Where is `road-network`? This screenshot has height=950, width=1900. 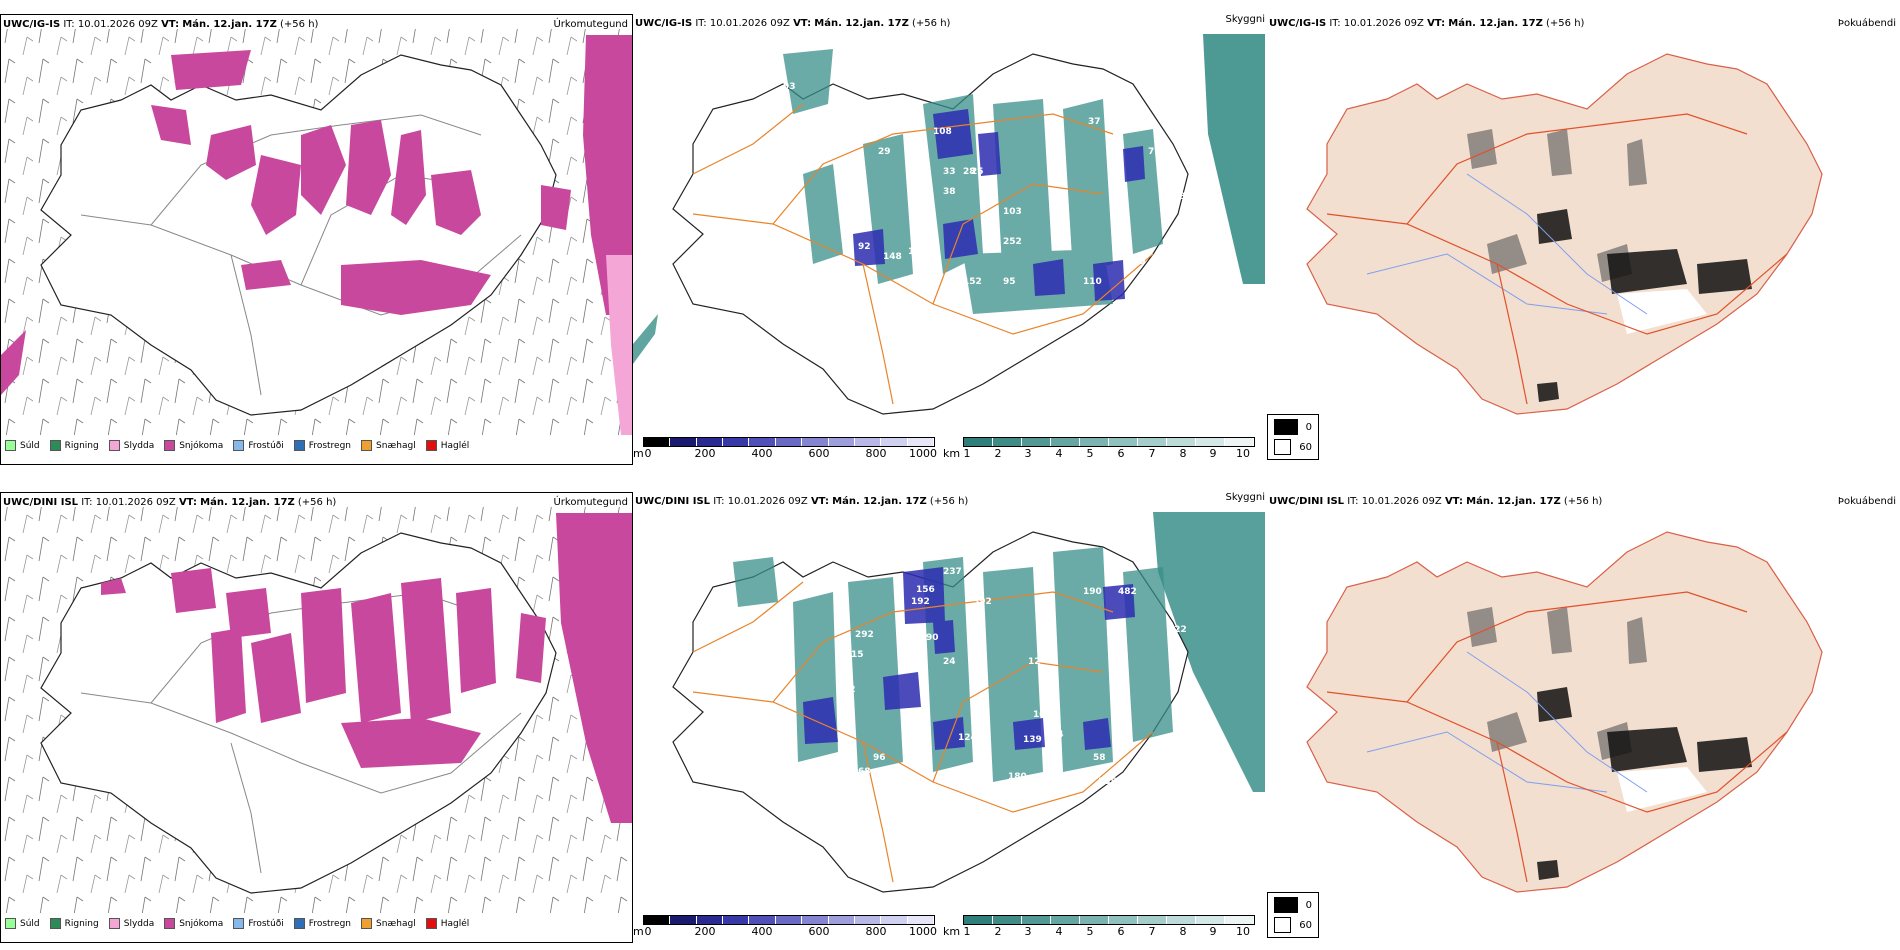 road-network is located at coordinates (301, 255).